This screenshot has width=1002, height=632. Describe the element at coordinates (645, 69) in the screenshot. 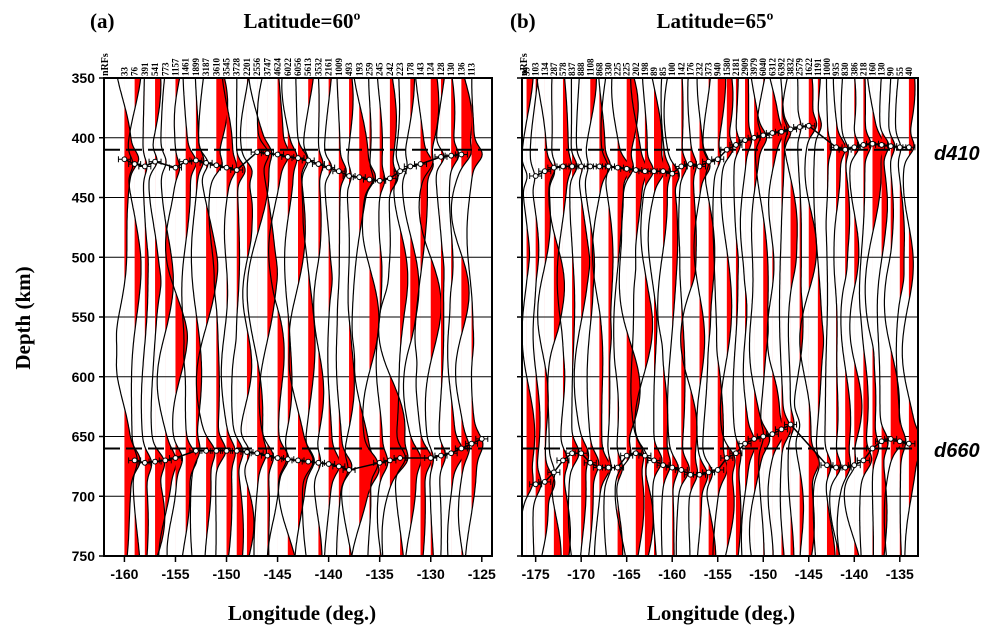

I see `panel-b-nrf-count-13: 198` at that location.